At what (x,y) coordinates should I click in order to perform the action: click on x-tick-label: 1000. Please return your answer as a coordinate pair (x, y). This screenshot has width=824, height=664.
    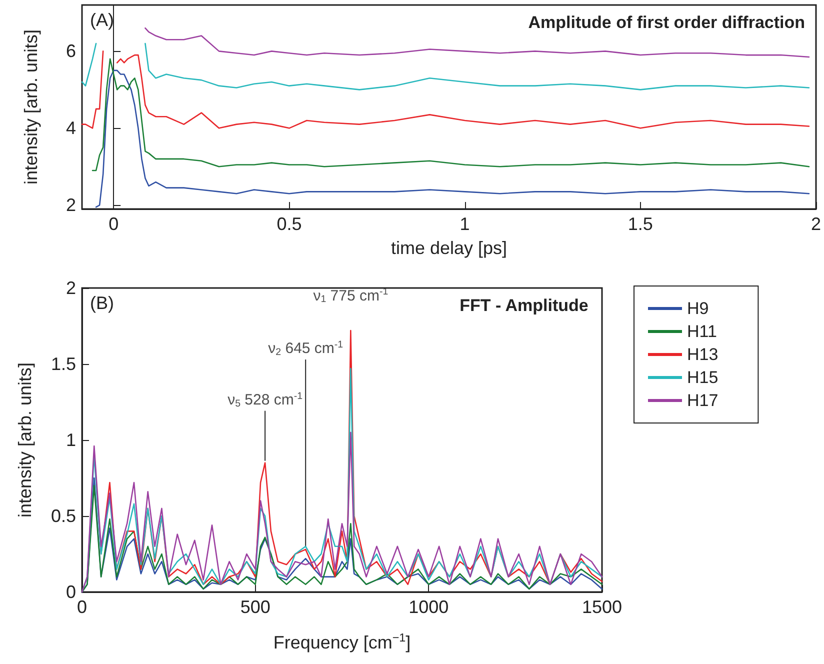
    Looking at the image, I should click on (428, 607).